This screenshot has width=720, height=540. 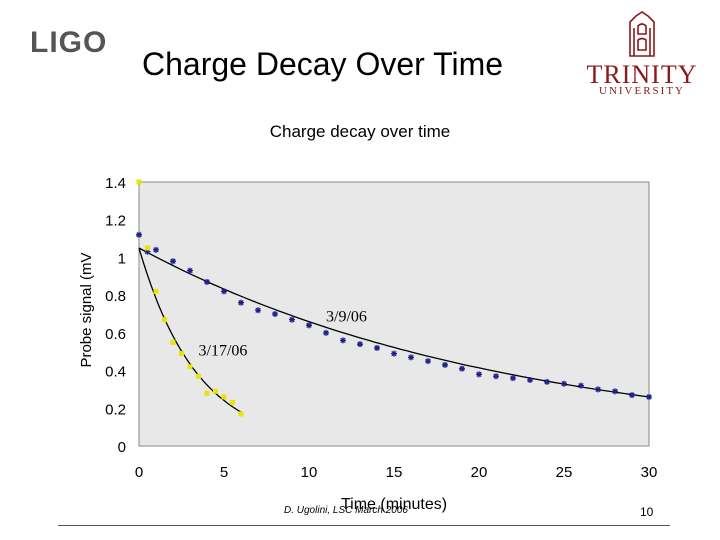 I want to click on trinity-logo: TRINITY UNIVERSITY, so click(x=642, y=53).